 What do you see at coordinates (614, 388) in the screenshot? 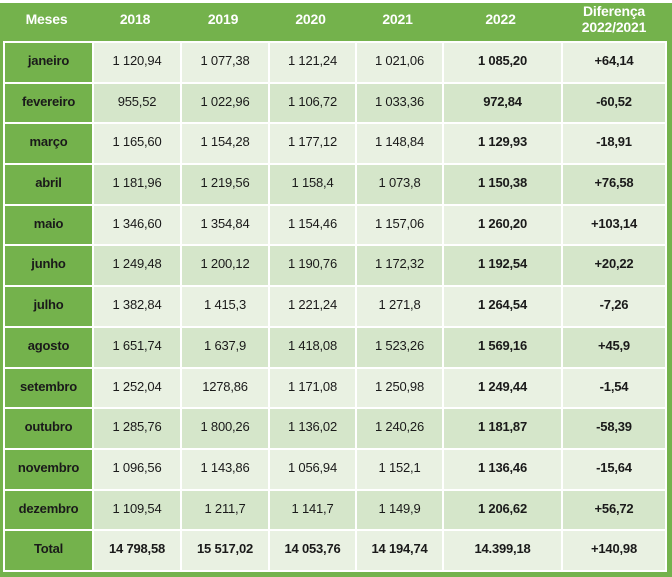
I see `value-cell: -1,54` at bounding box center [614, 388].